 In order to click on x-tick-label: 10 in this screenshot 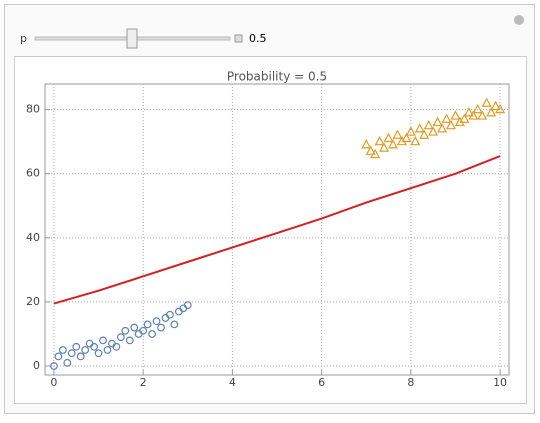, I will do `click(500, 382)`.